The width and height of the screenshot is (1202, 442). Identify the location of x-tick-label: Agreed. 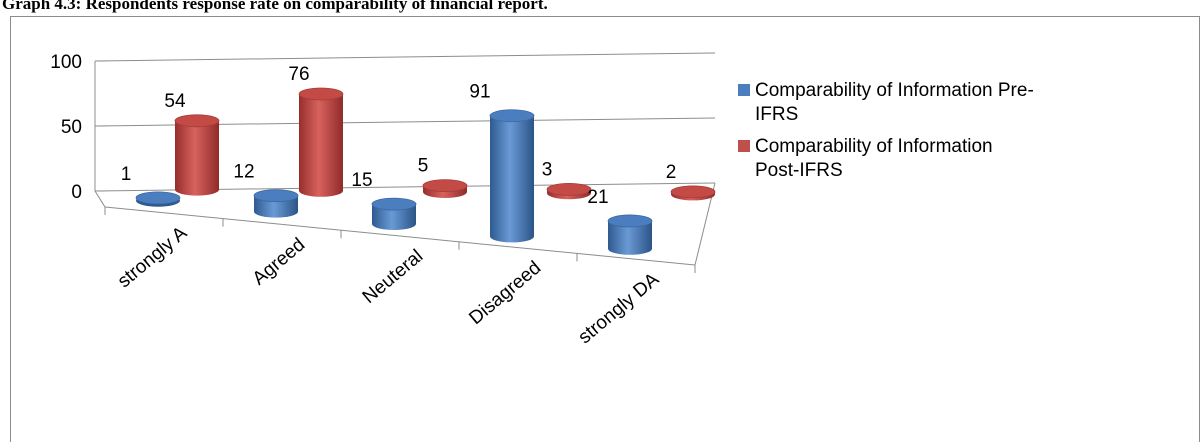
(279, 261).